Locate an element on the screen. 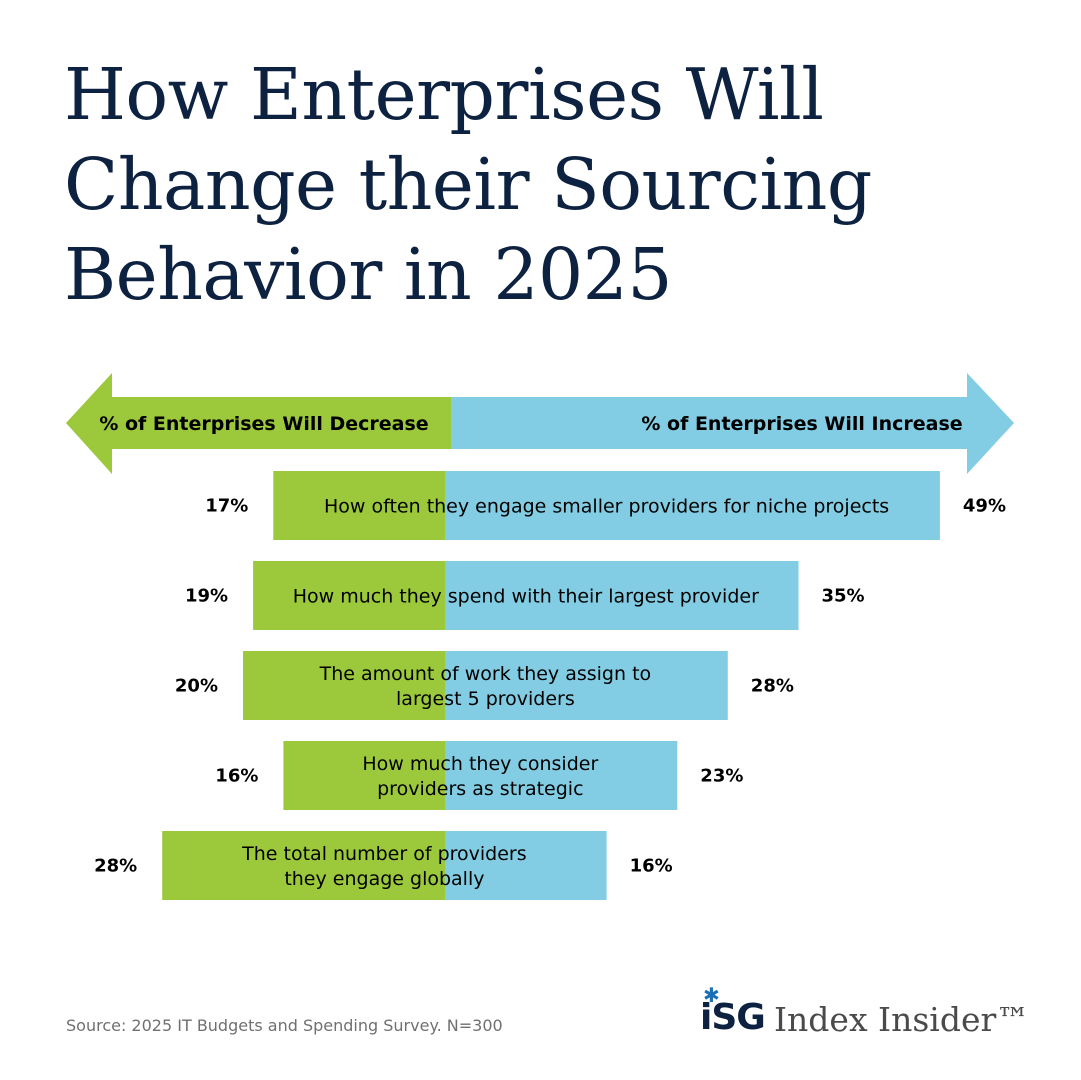 This screenshot has width=1081, height=1080. increase-value-label: 35% is located at coordinates (843, 596).